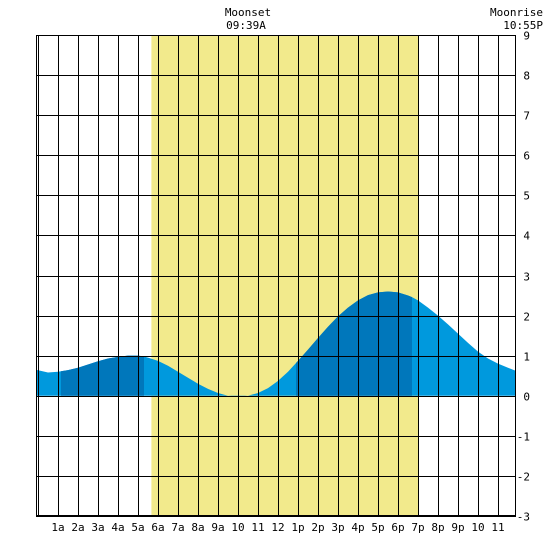 The height and width of the screenshot is (550, 550). What do you see at coordinates (526, 36) in the screenshot?
I see `y-tick-label: 9` at bounding box center [526, 36].